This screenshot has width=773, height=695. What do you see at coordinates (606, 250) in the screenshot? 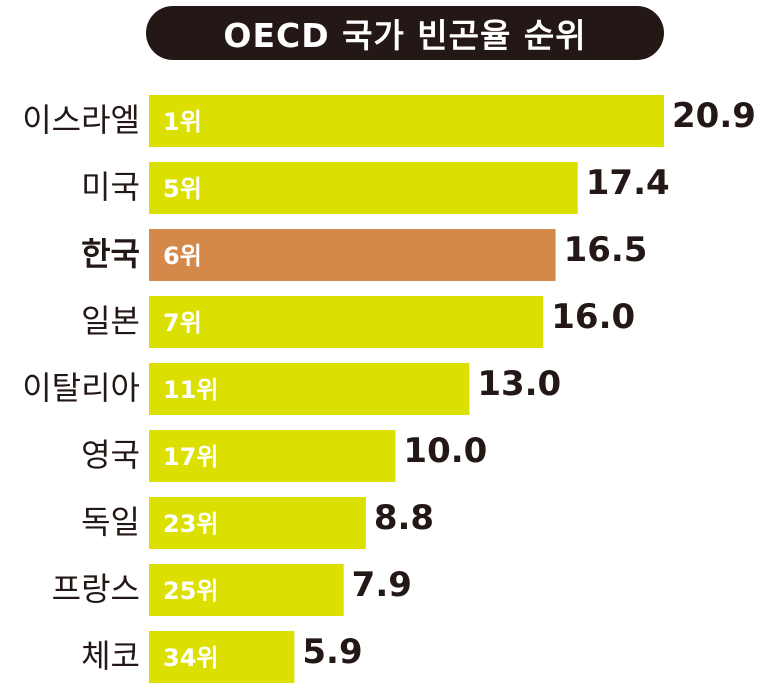
I see `value-label-2: 16.5` at bounding box center [606, 250].